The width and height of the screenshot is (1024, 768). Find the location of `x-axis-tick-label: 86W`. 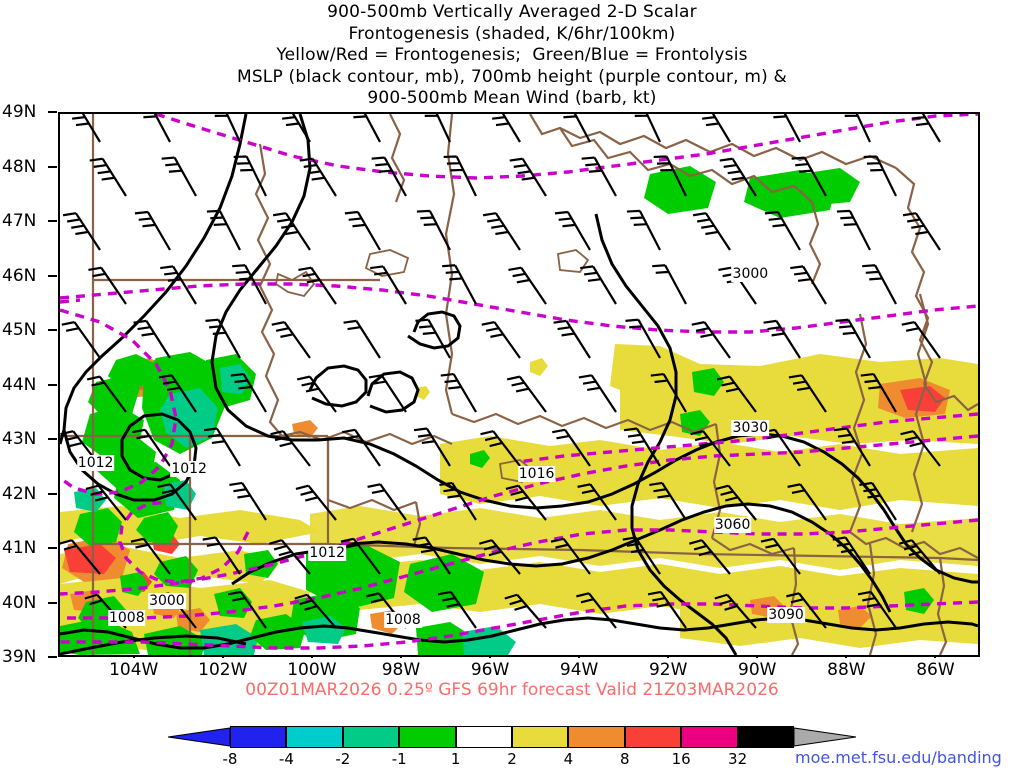

x-axis-tick-label: 86W is located at coordinates (935, 670).